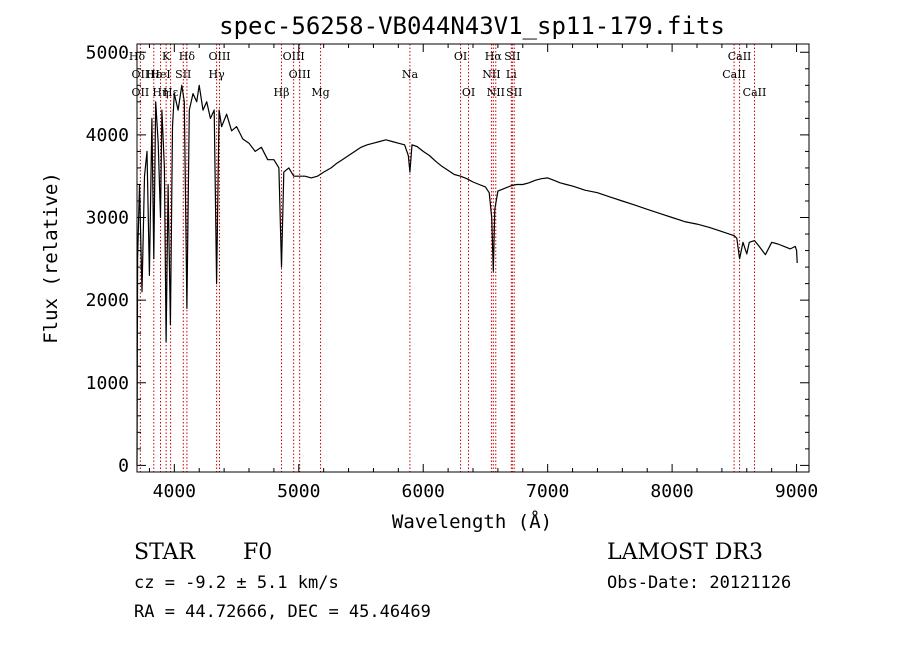  What do you see at coordinates (298, 491) in the screenshot?
I see `x-tick-label: 5000` at bounding box center [298, 491].